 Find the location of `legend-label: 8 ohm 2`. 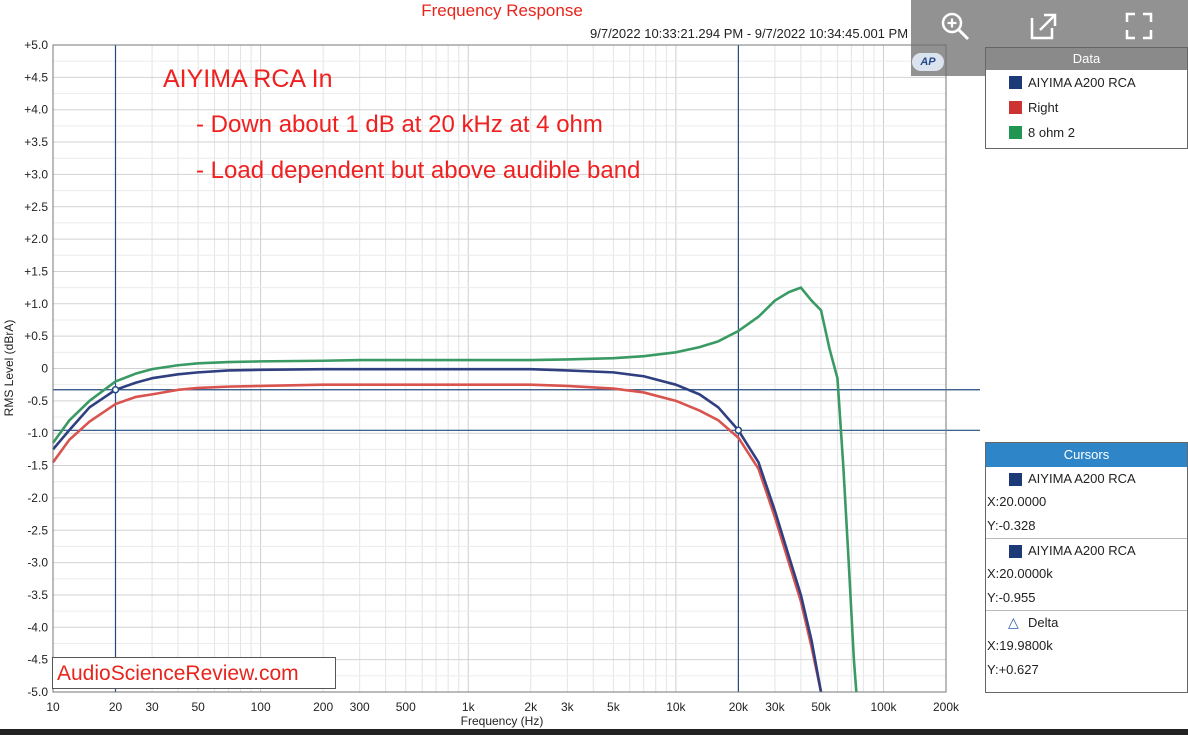

legend-label: 8 ohm 2 is located at coordinates (1051, 132).